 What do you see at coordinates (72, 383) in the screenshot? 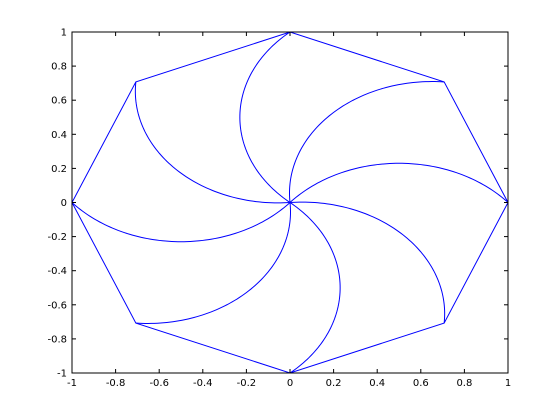
I see `x-tick-label: -1` at bounding box center [72, 383].